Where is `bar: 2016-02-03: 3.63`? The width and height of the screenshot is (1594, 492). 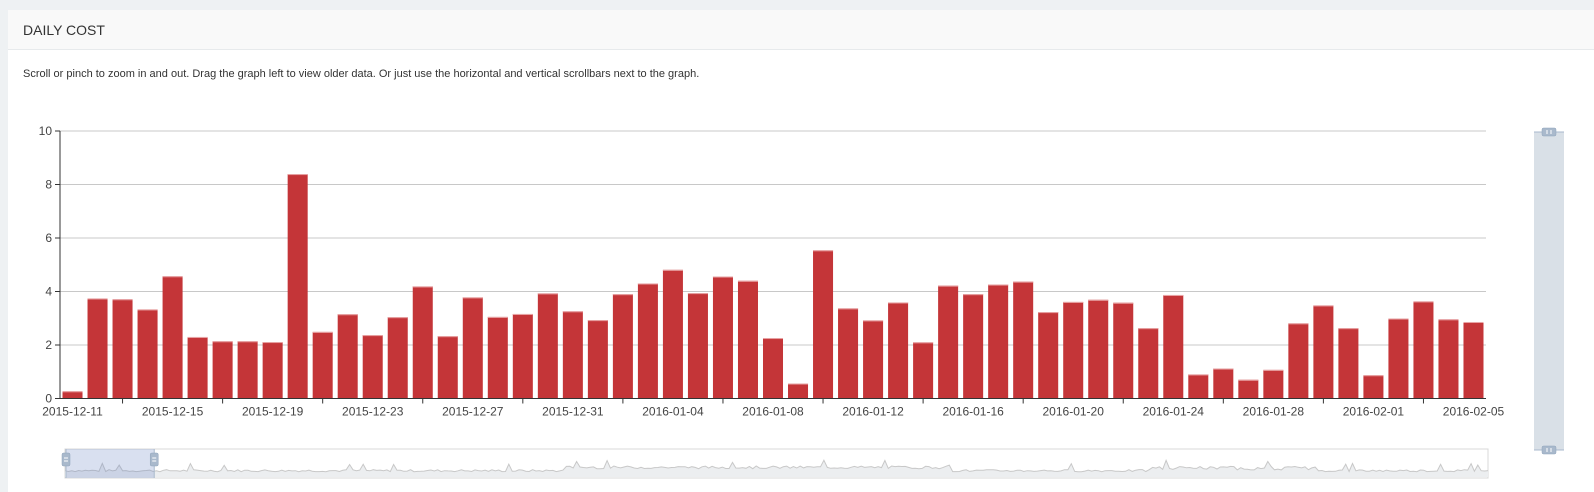 bar: 2016-02-03: 3.63 is located at coordinates (1423, 350).